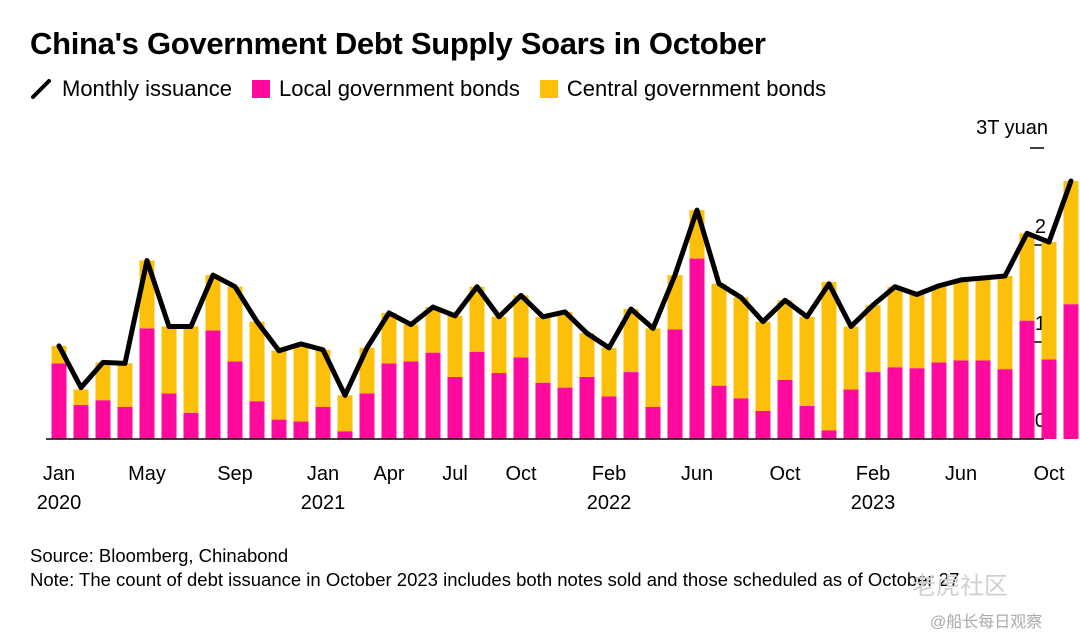  I want to click on x-tick-year-label: 2023, so click(873, 503).